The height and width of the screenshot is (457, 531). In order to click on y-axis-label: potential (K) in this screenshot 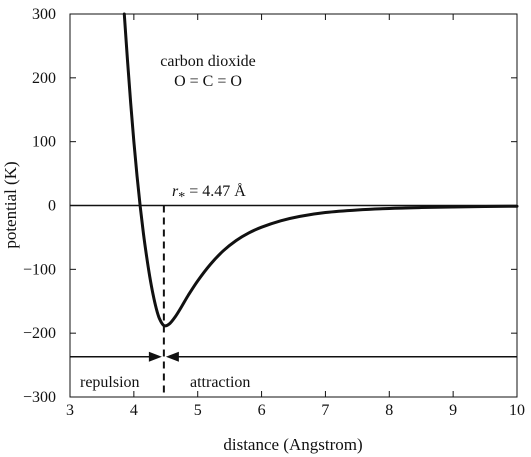, I will do `click(10, 204)`.